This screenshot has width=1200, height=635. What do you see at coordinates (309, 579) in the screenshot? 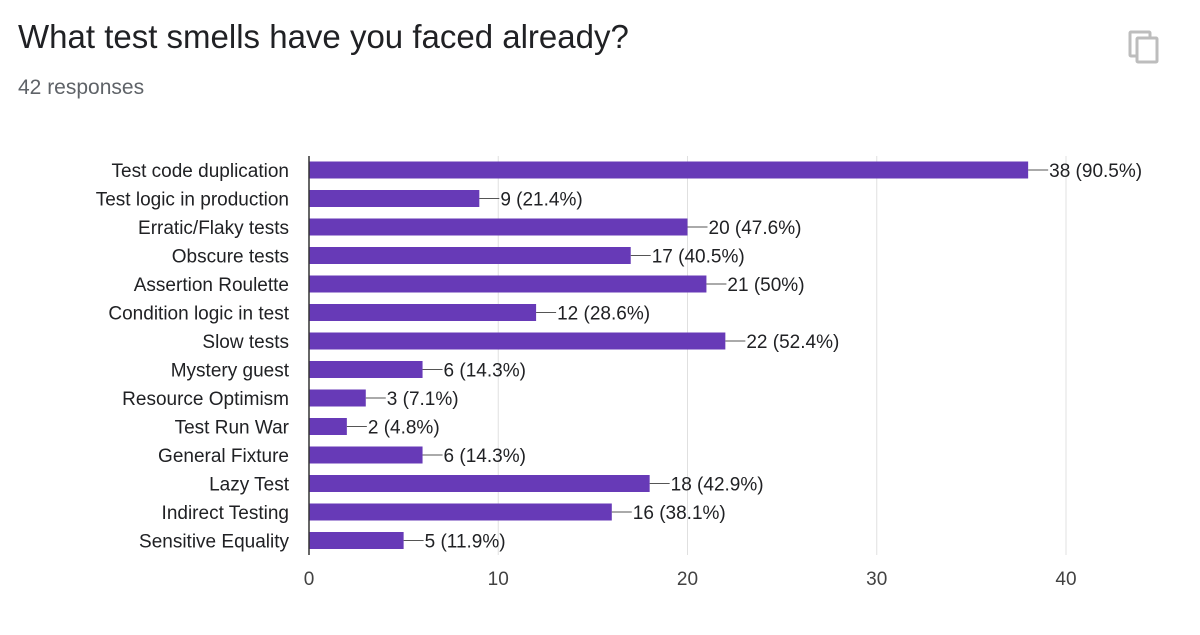
I see `x-tick-label: 0` at bounding box center [309, 579].